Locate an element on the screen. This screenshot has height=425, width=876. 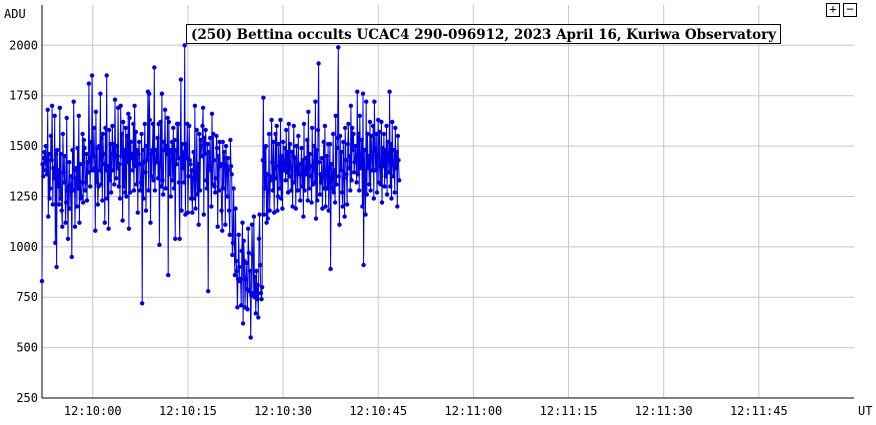
x-tick-label: 12:11:00 is located at coordinates (473, 411).